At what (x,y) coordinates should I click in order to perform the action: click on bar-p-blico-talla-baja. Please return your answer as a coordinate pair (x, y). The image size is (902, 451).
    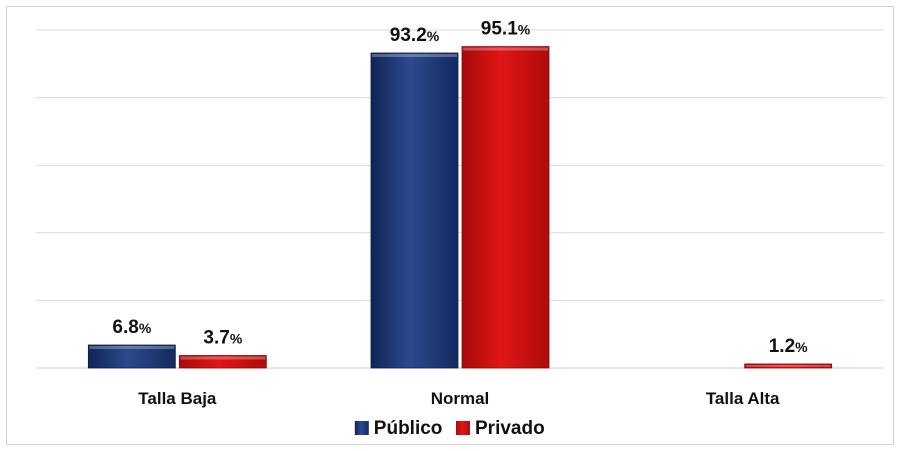
    Looking at the image, I should click on (131, 356).